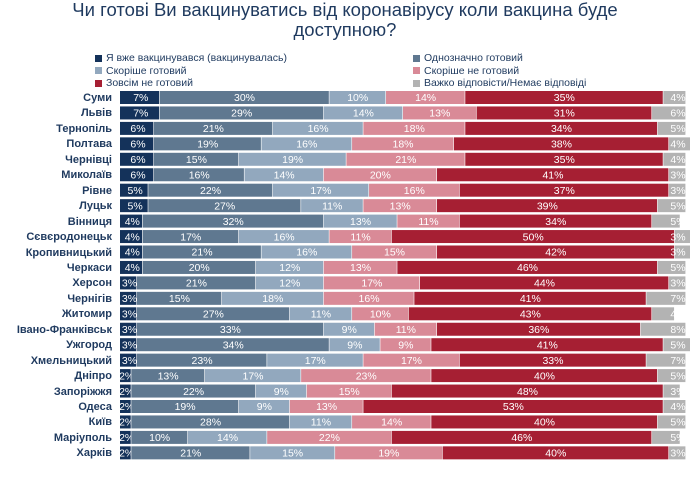 The width and height of the screenshot is (690, 481). I want to click on data-label: 27%, so click(224, 206).